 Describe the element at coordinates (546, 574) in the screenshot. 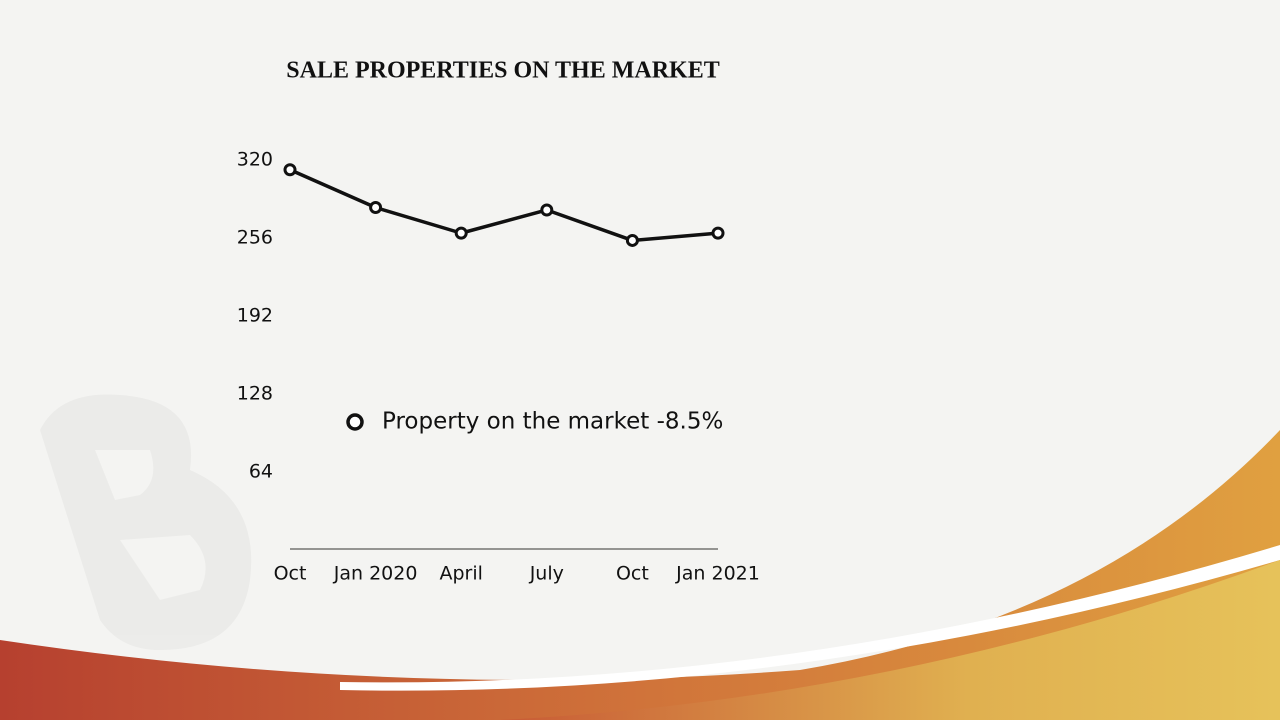

I see `x-tick-label: July` at that location.